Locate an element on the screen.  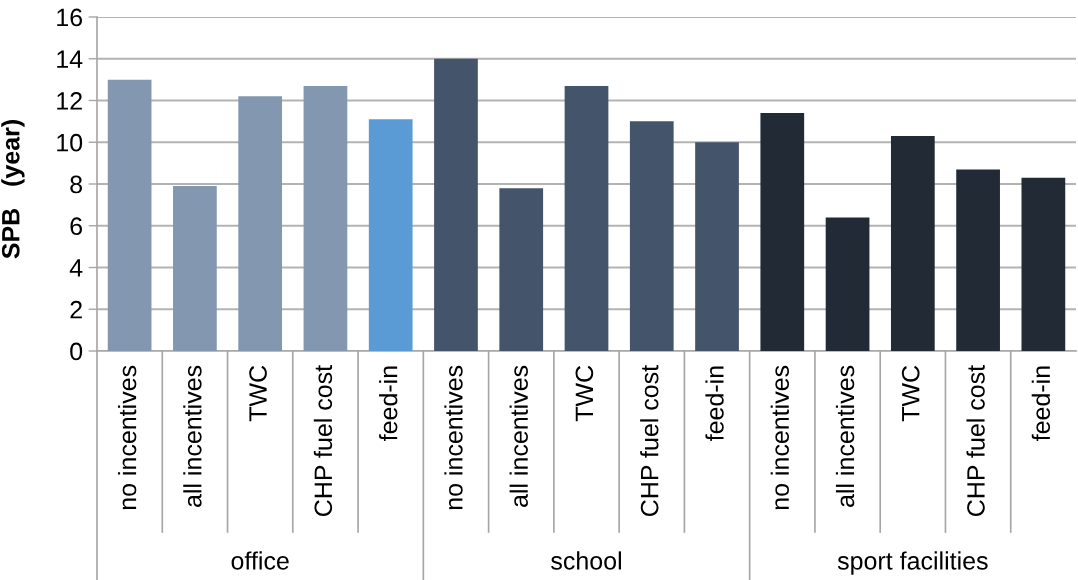
y-tick-label: 4 is located at coordinates (76, 268).